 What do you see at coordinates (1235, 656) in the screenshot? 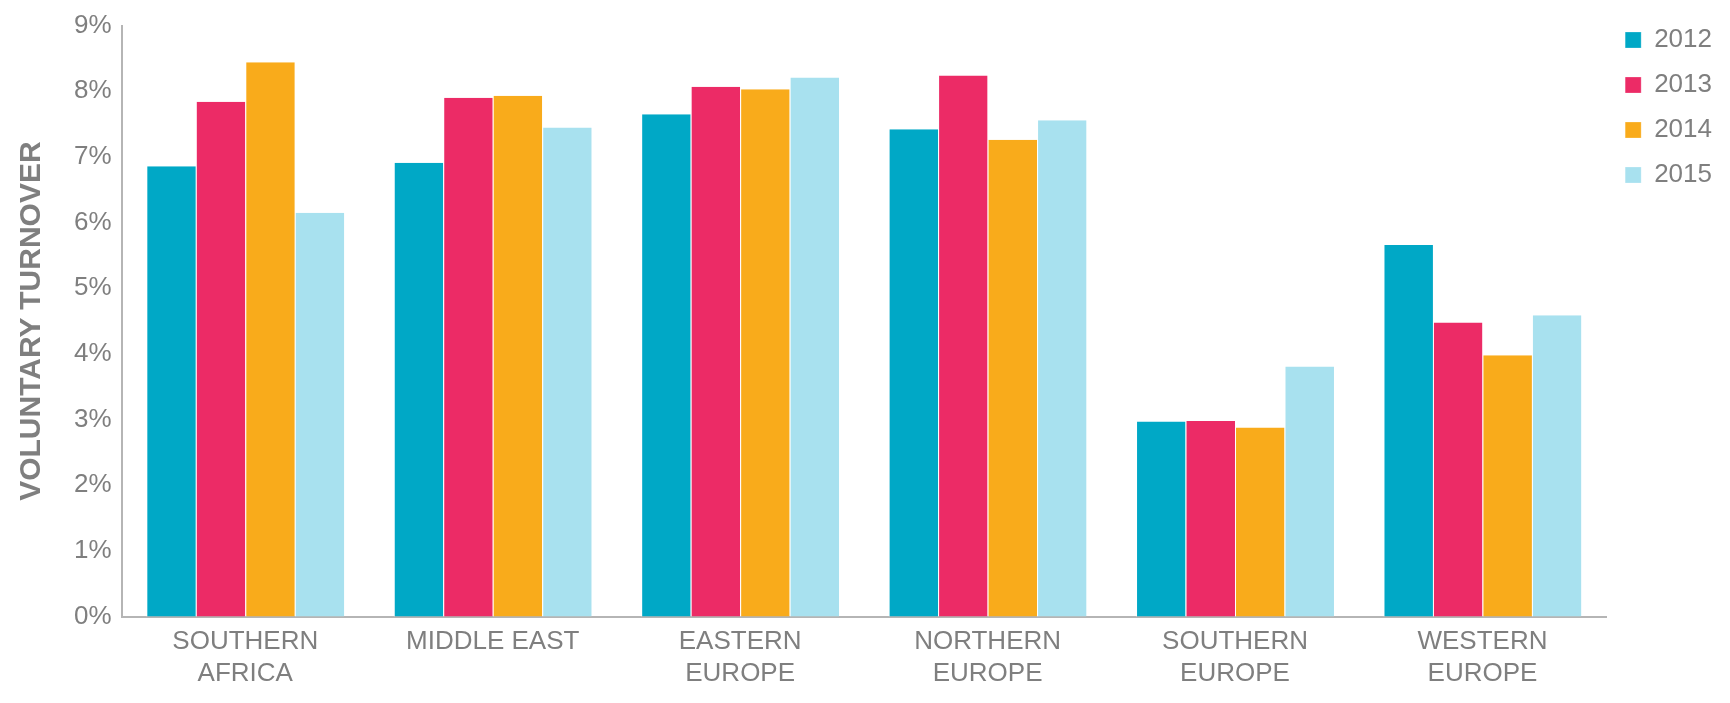
I see `x-tick-label: SOUTHERN EUROPE` at bounding box center [1235, 656].